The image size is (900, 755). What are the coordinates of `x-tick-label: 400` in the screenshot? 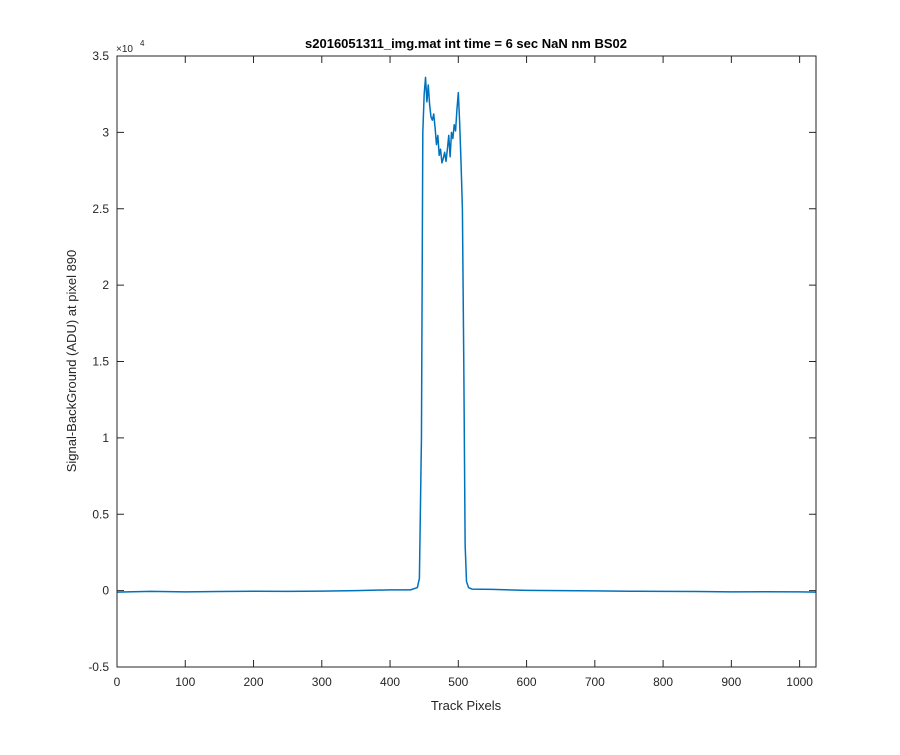 It's located at (390, 682).